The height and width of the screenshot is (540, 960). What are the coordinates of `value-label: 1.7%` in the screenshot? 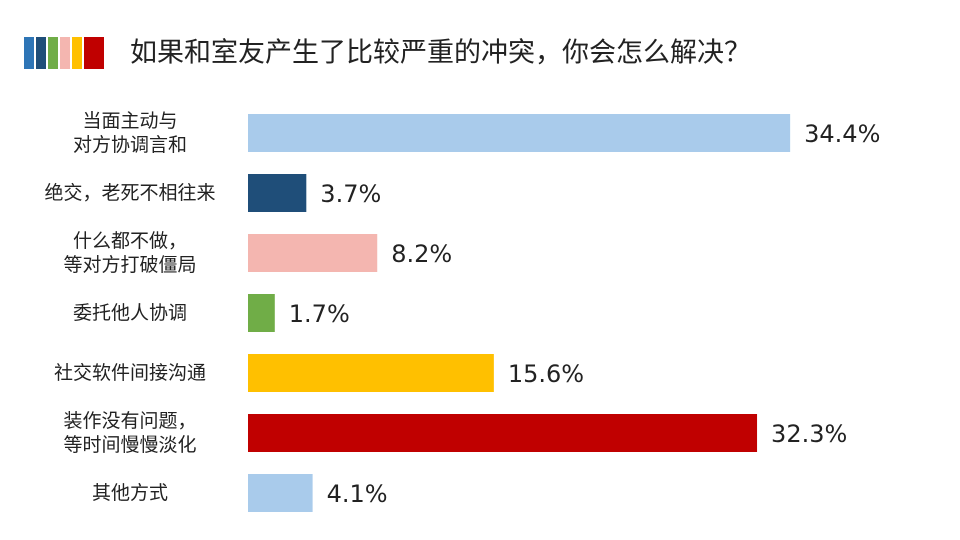 It's located at (319, 314).